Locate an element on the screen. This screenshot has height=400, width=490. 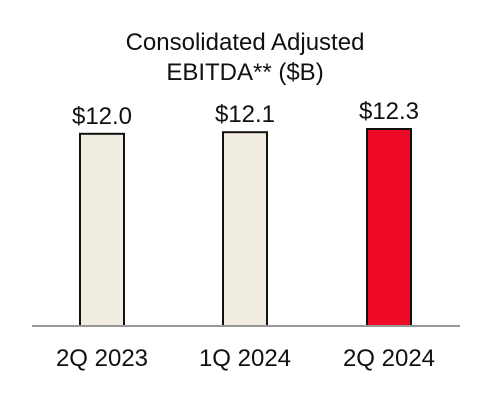
x-tick-label-1q-2024: 1Q 2024 is located at coordinates (245, 358).